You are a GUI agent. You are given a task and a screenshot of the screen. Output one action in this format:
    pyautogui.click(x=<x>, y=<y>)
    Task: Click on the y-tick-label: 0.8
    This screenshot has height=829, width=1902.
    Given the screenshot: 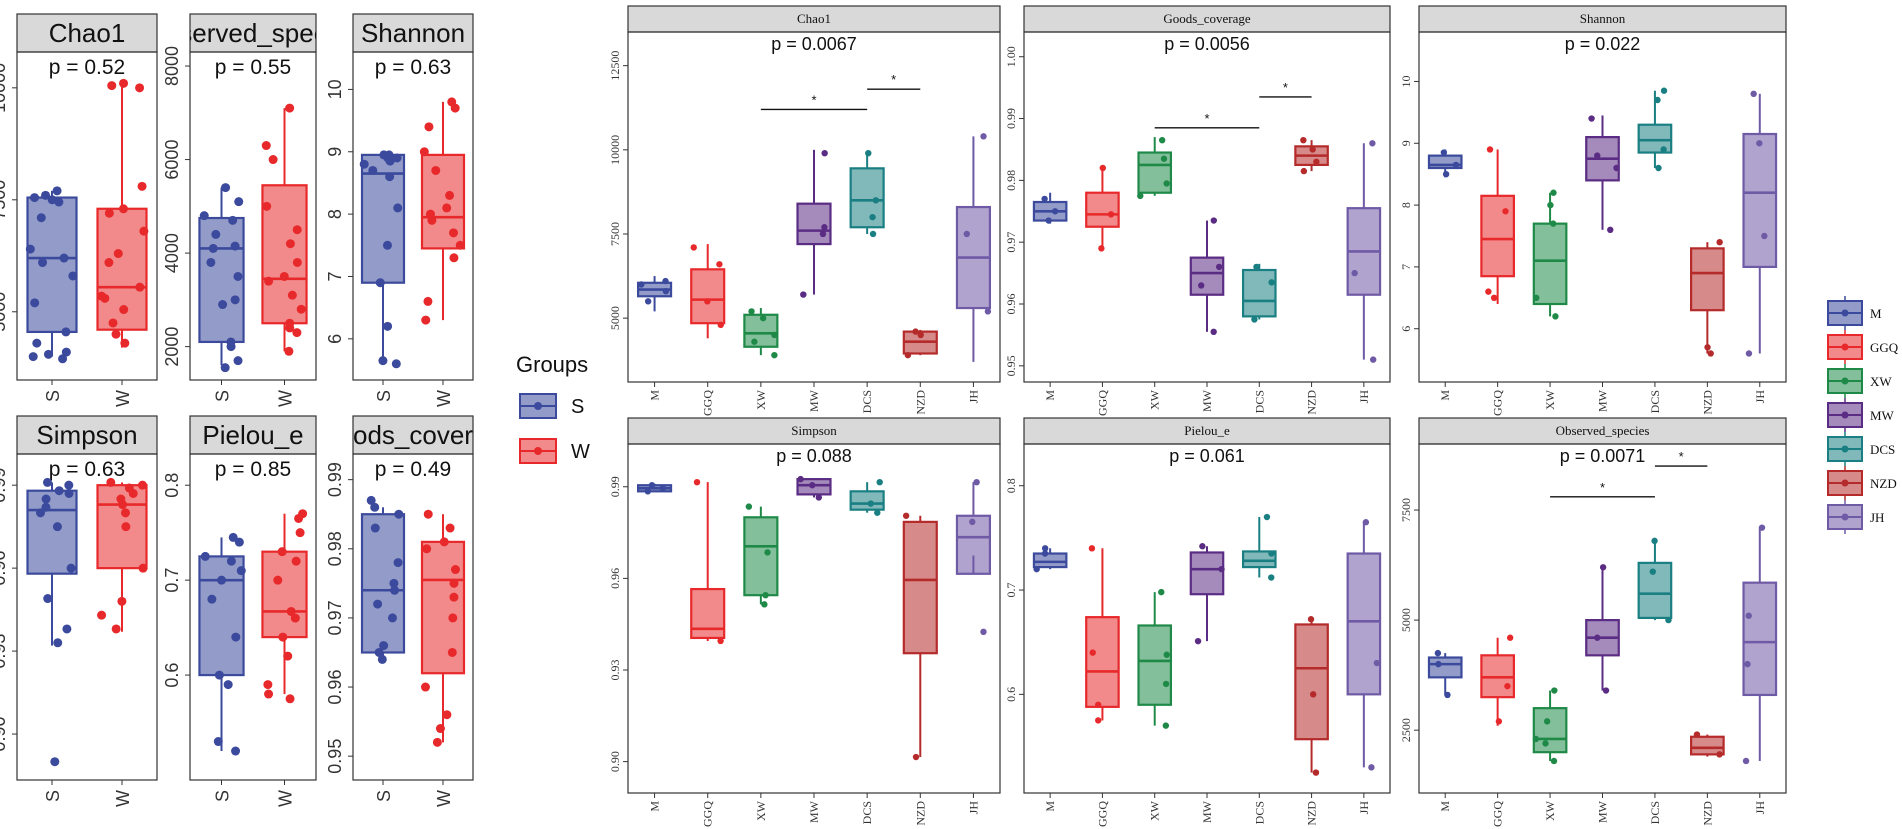 What is the action you would take?
    pyautogui.click(x=172, y=485)
    